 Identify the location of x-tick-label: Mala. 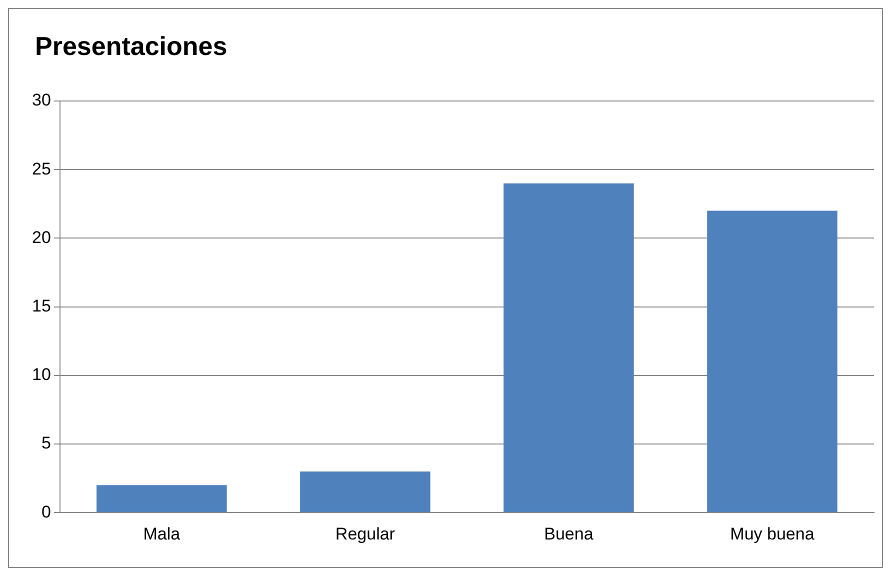
(162, 534).